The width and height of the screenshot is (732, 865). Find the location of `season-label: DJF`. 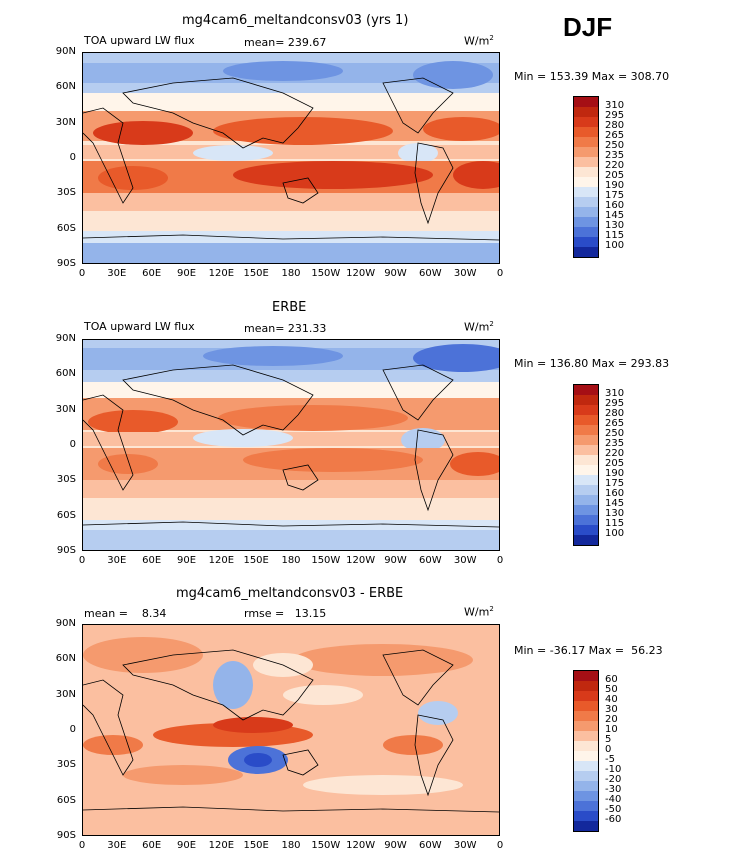

season-label: DJF is located at coordinates (588, 27).